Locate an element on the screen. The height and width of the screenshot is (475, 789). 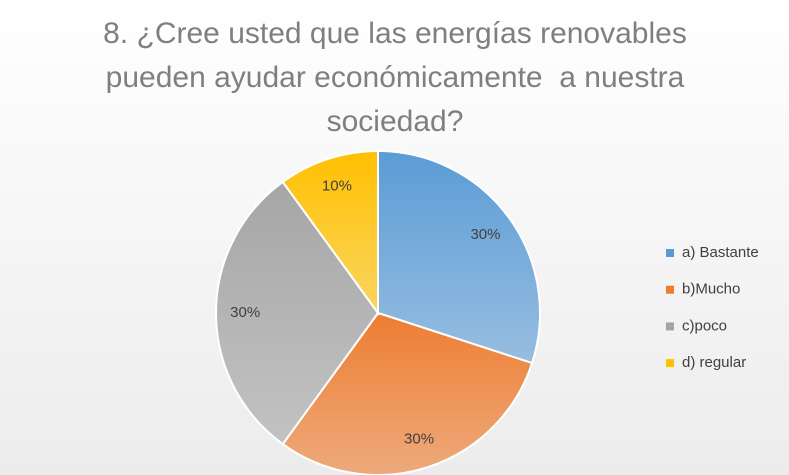
legend-label: a) Bastante is located at coordinates (720, 252).